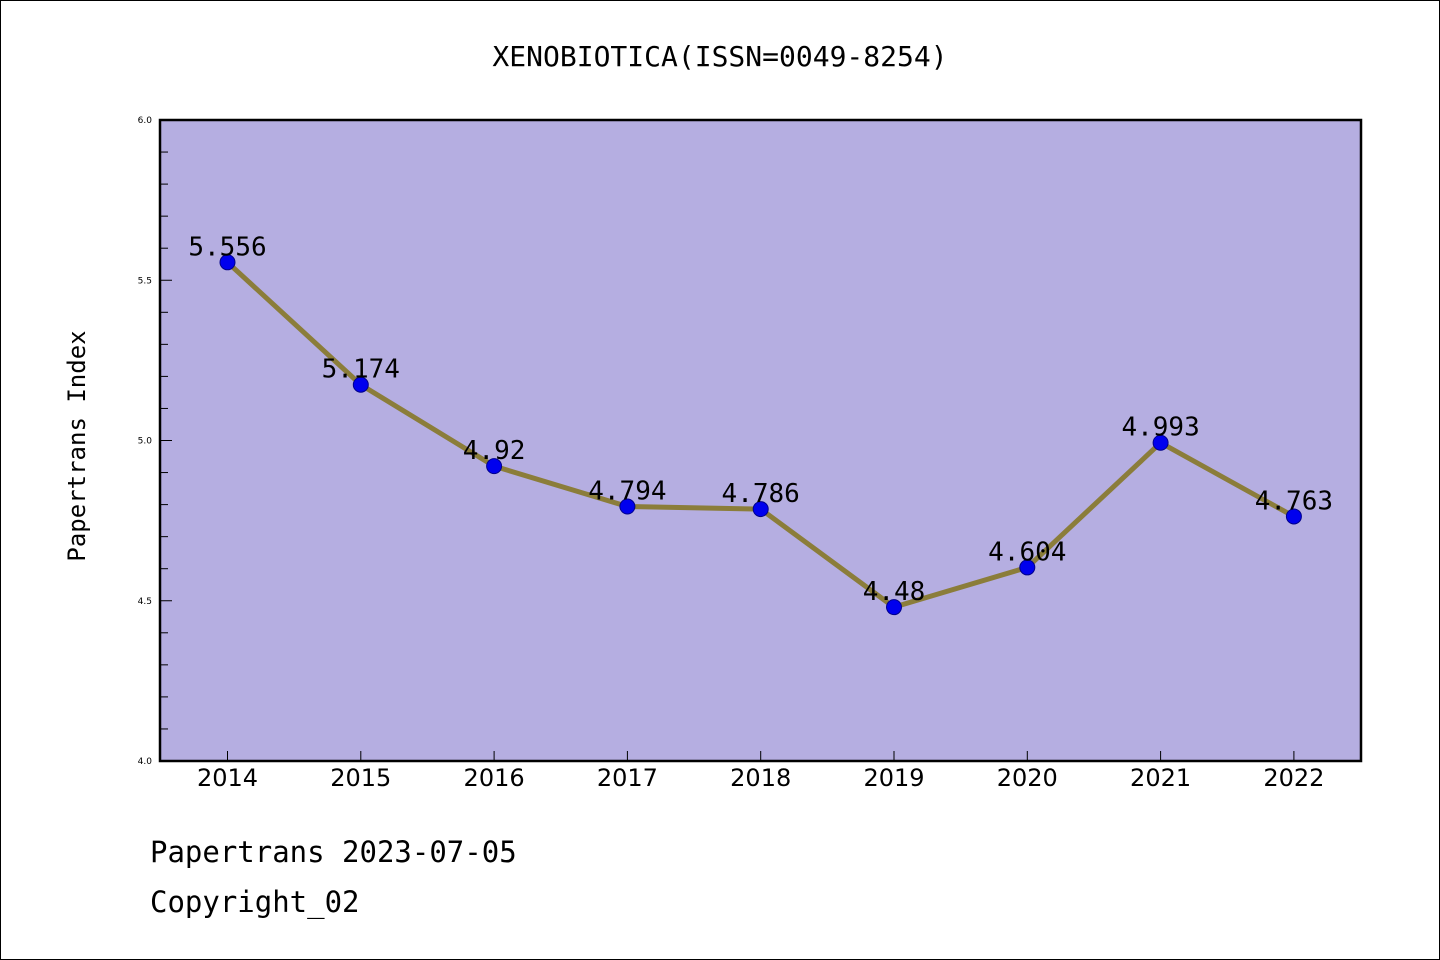 Image resolution: width=1440 pixels, height=960 pixels. What do you see at coordinates (494, 778) in the screenshot?
I see `x-tick-label: 2016` at bounding box center [494, 778].